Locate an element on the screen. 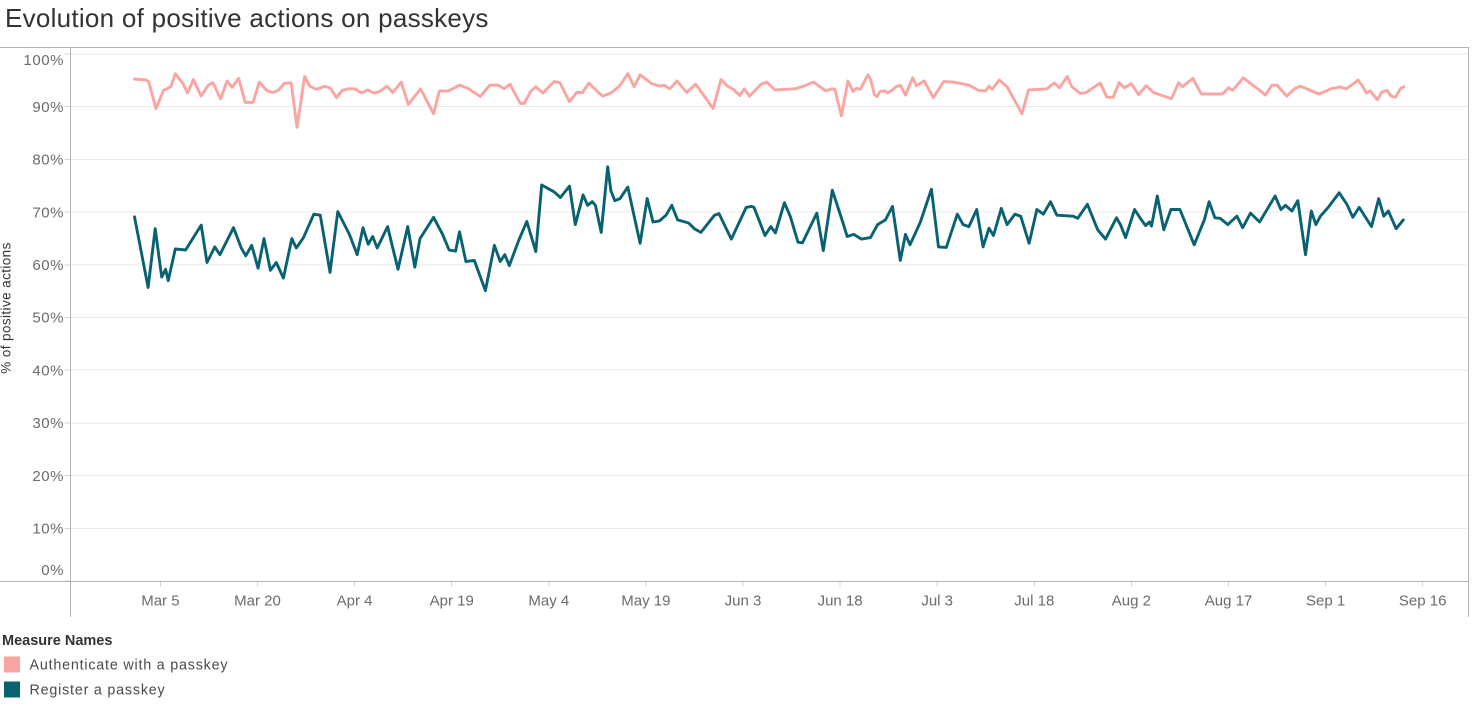 Image resolution: width=1482 pixels, height=711 pixels. svg-text: 100% is located at coordinates (43, 60).